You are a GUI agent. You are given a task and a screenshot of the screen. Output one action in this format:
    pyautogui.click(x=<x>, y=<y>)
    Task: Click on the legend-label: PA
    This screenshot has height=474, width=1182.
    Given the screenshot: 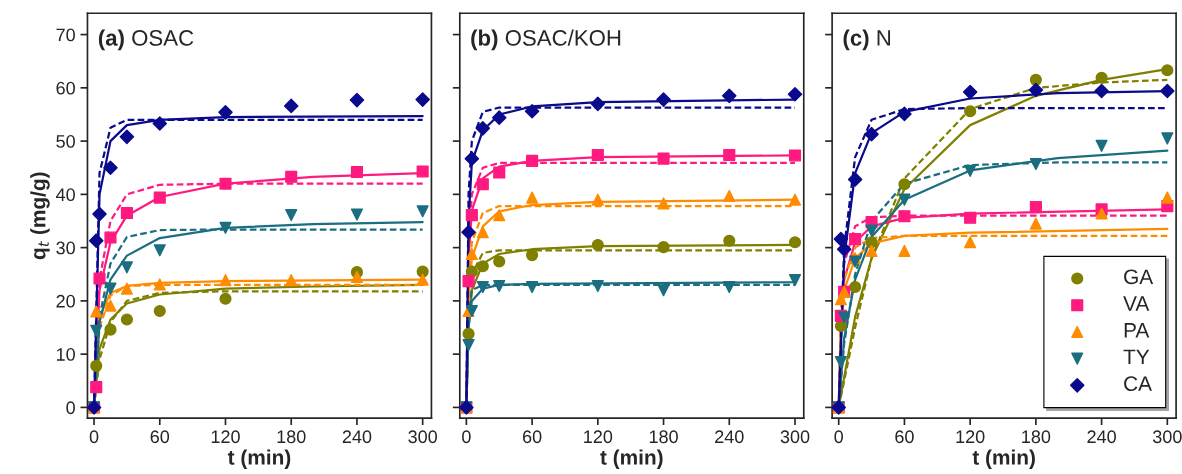 What is the action you would take?
    pyautogui.click(x=1137, y=330)
    